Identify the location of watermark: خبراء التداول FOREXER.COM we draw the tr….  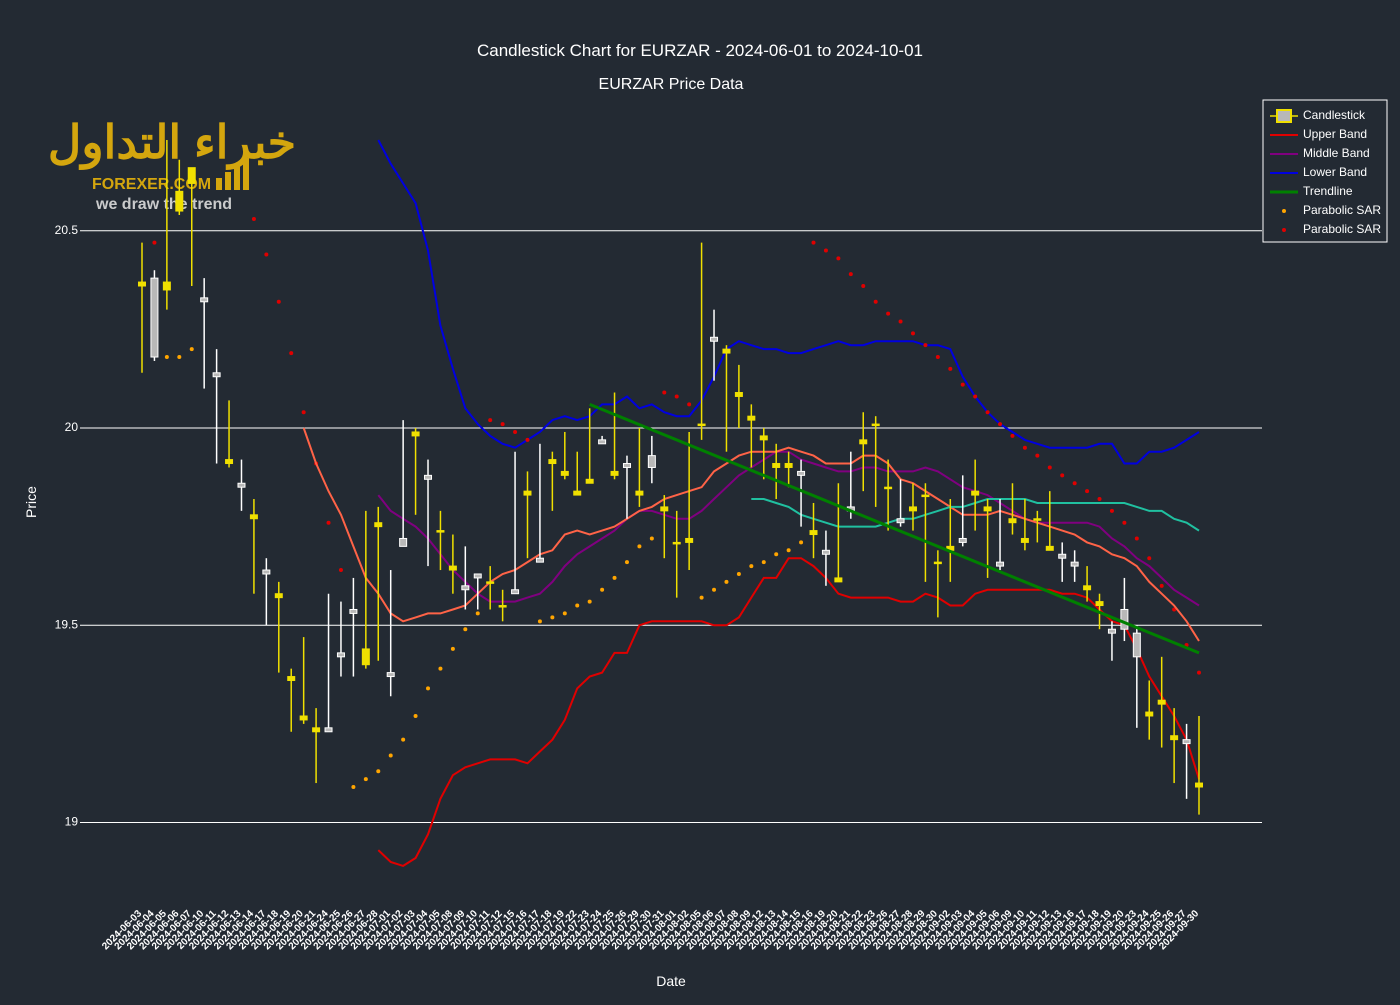
(172, 164).